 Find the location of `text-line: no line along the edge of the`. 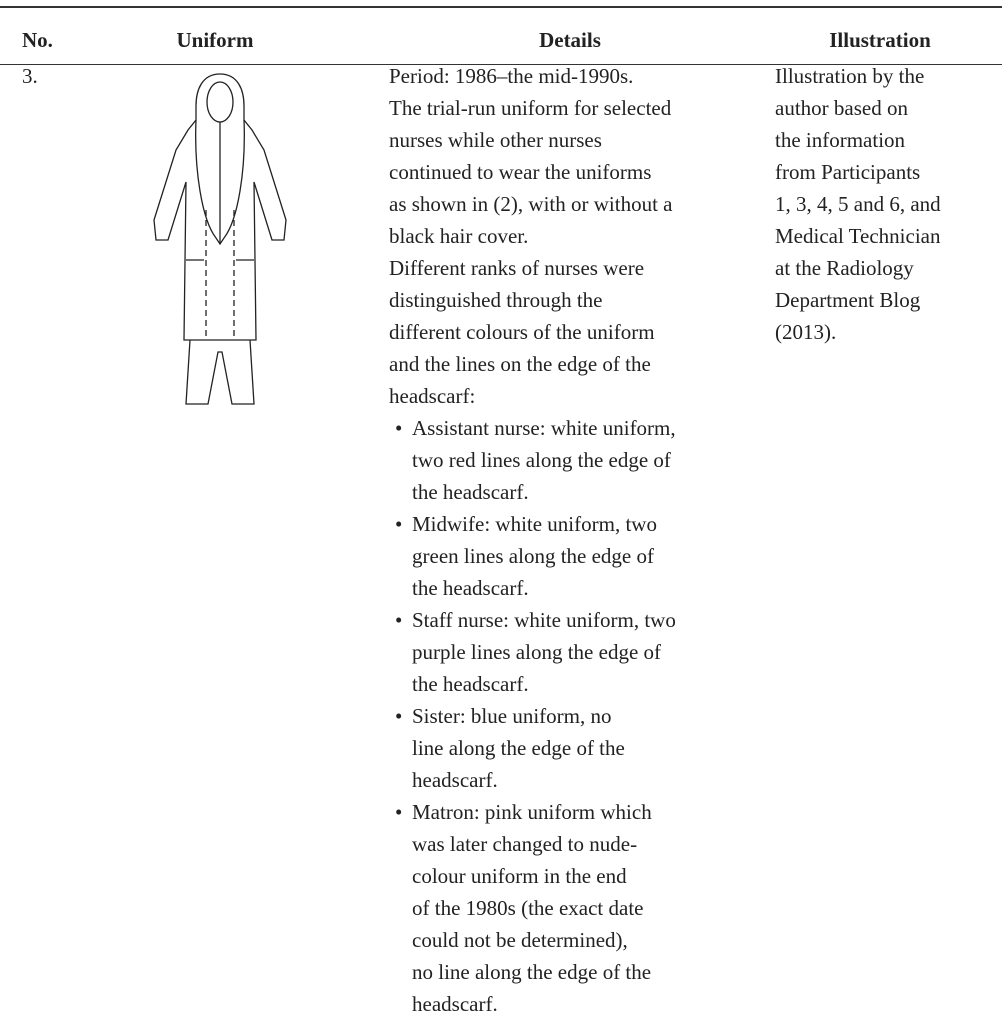

text-line: no line along the edge of the is located at coordinates (532, 972).